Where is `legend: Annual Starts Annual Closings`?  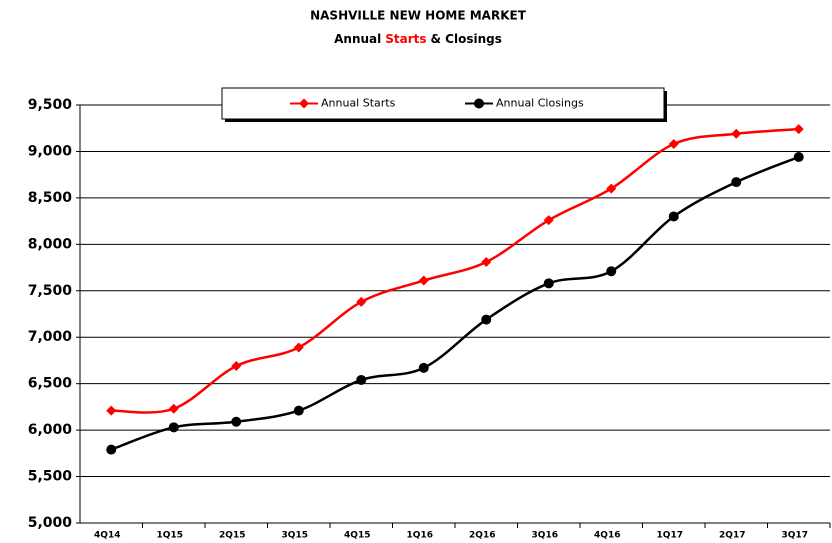 legend: Annual Starts Annual Closings is located at coordinates (444, 104).